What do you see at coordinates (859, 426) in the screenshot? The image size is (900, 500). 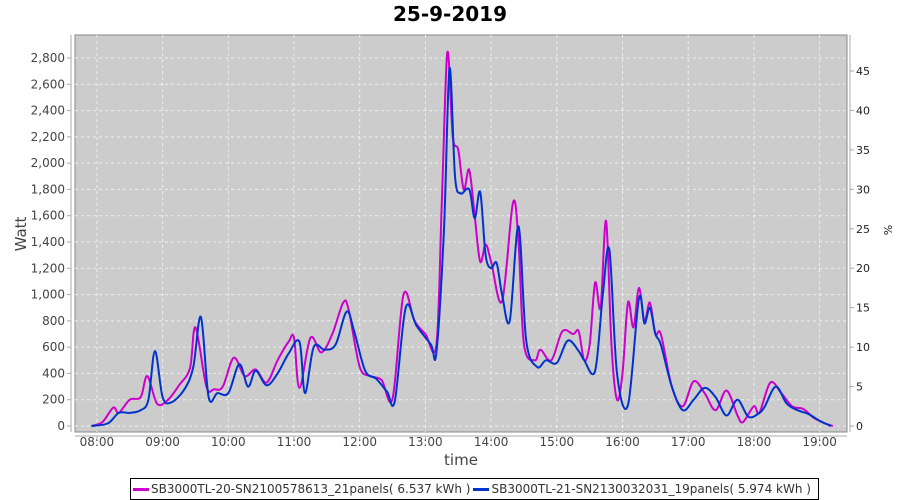 I see `y2-tick-label: 0` at bounding box center [859, 426].